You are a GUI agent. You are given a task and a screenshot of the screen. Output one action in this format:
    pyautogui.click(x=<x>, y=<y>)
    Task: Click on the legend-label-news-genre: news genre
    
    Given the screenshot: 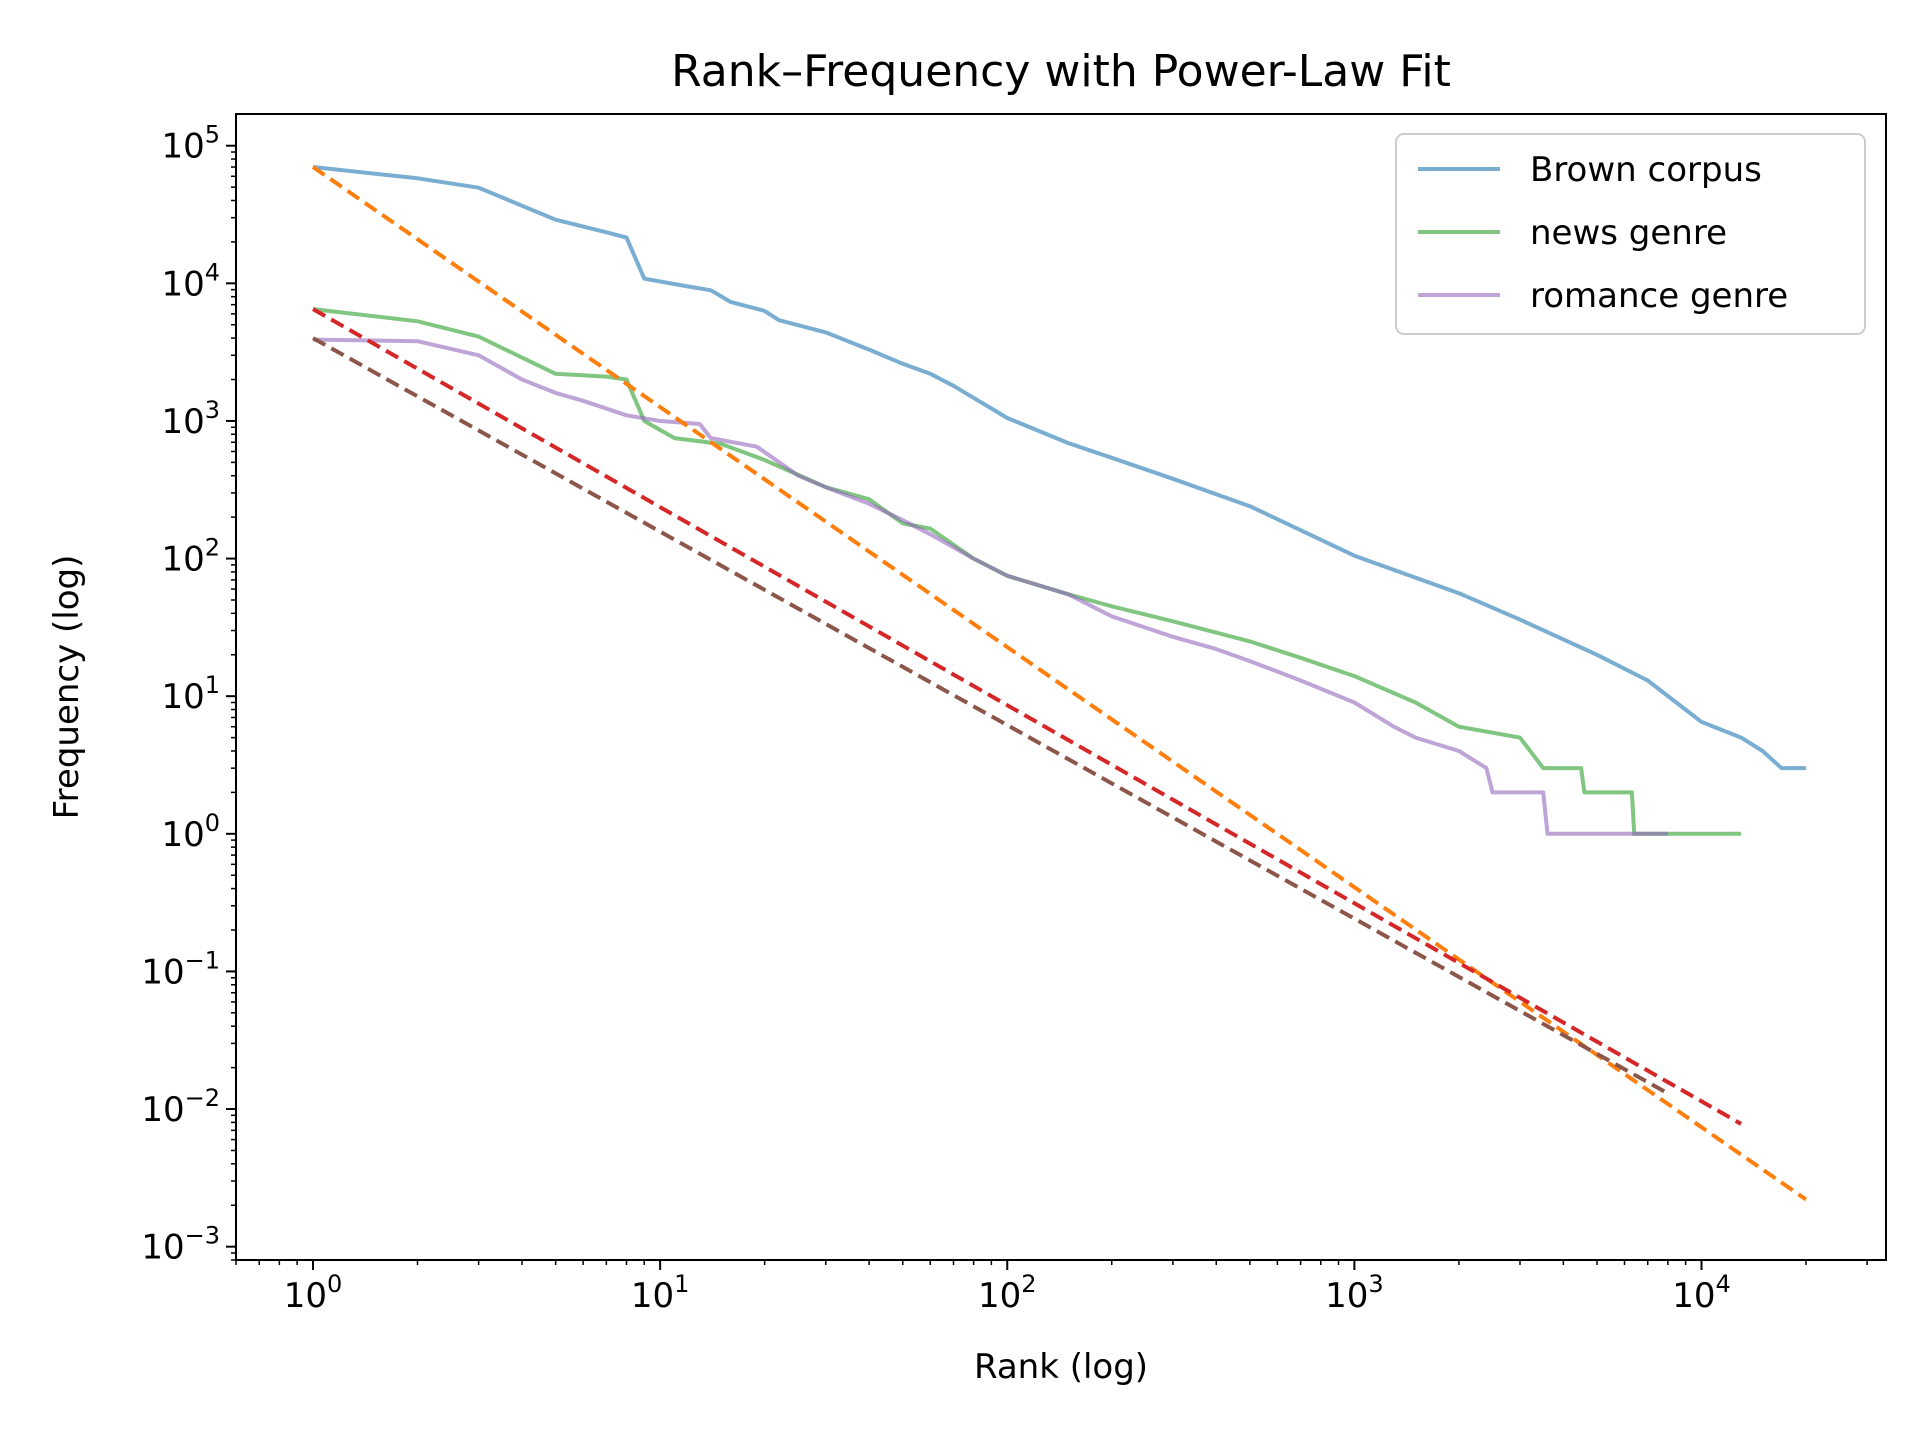 What is the action you would take?
    pyautogui.click(x=1628, y=233)
    